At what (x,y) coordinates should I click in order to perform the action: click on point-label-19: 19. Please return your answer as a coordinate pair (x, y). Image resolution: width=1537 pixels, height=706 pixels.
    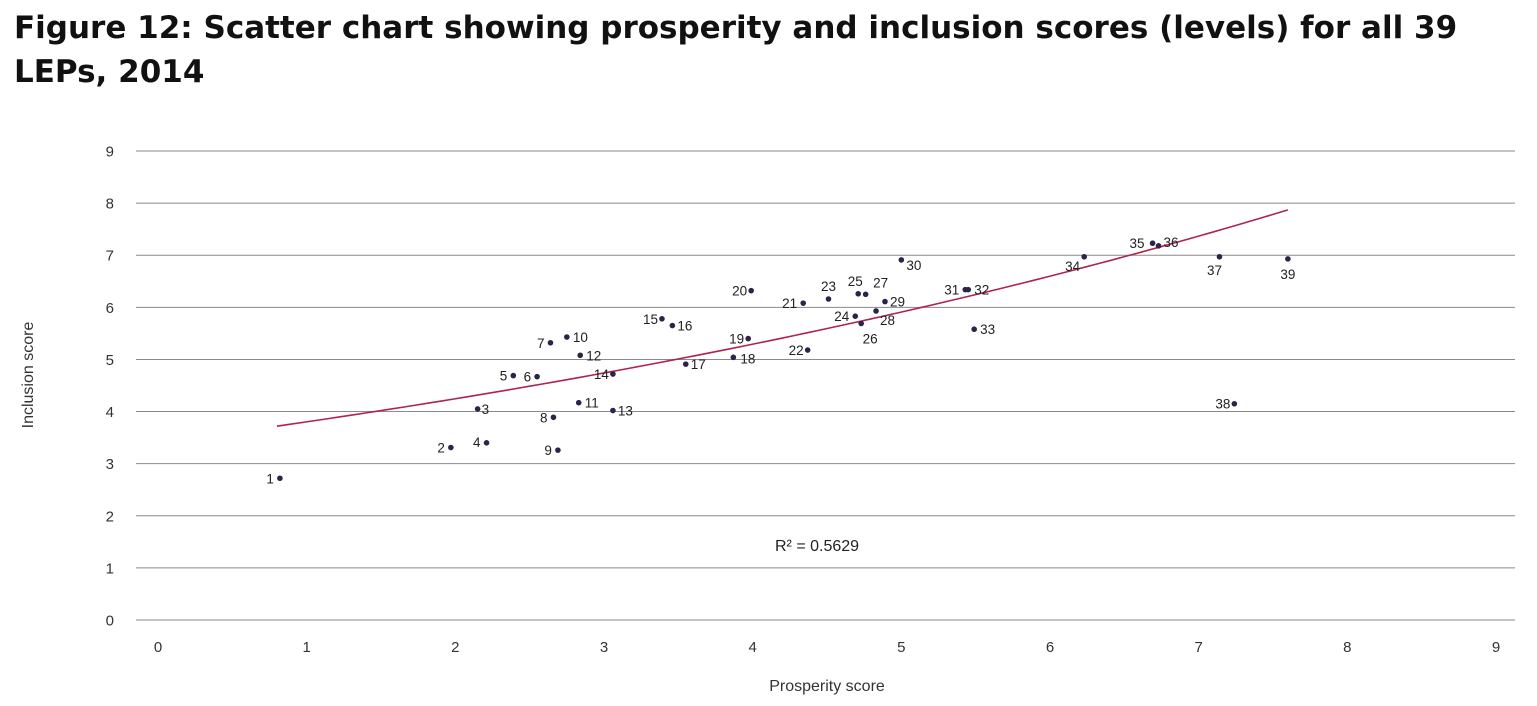
    Looking at the image, I should click on (736, 339).